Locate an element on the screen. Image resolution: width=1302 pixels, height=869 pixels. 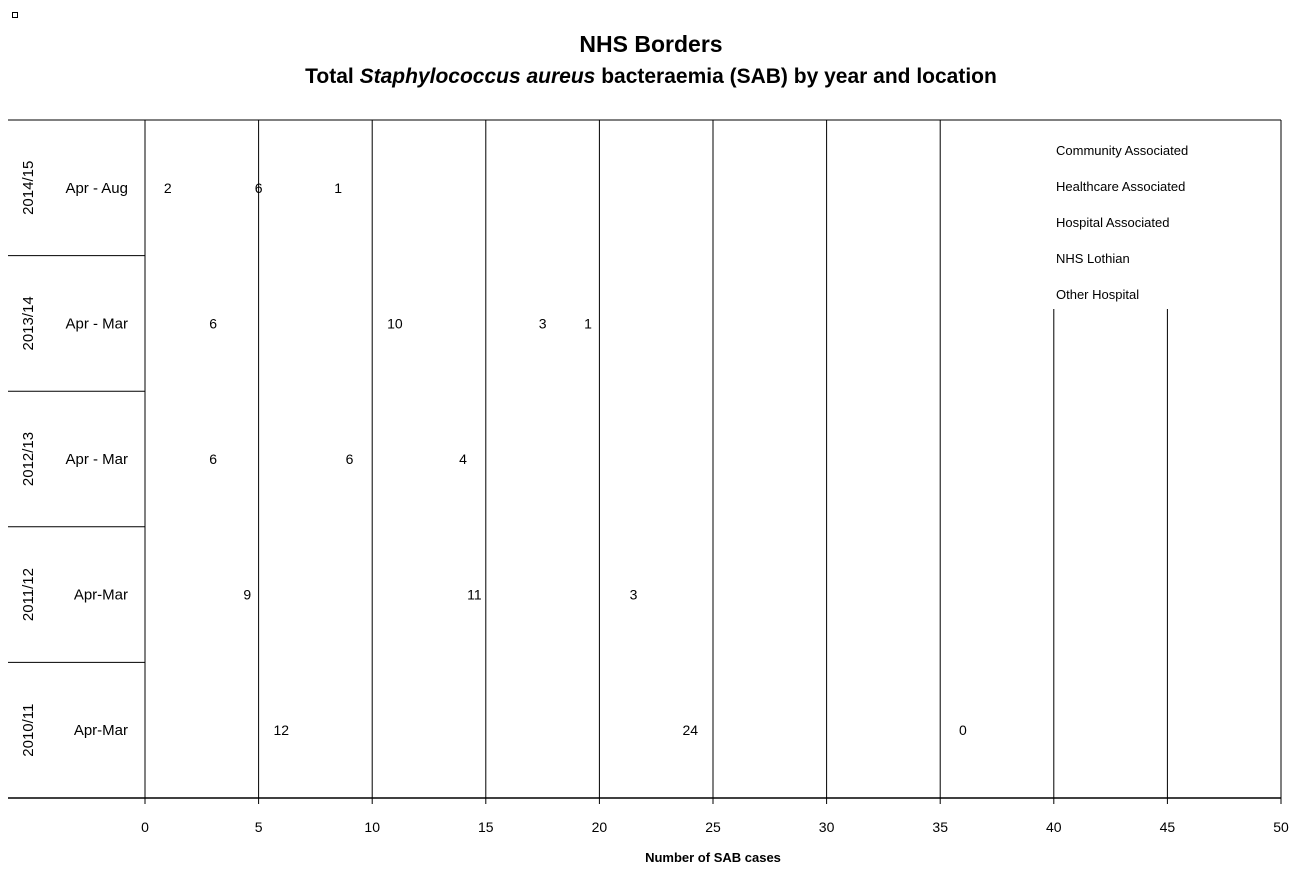
data-label: 10 is located at coordinates (395, 323).